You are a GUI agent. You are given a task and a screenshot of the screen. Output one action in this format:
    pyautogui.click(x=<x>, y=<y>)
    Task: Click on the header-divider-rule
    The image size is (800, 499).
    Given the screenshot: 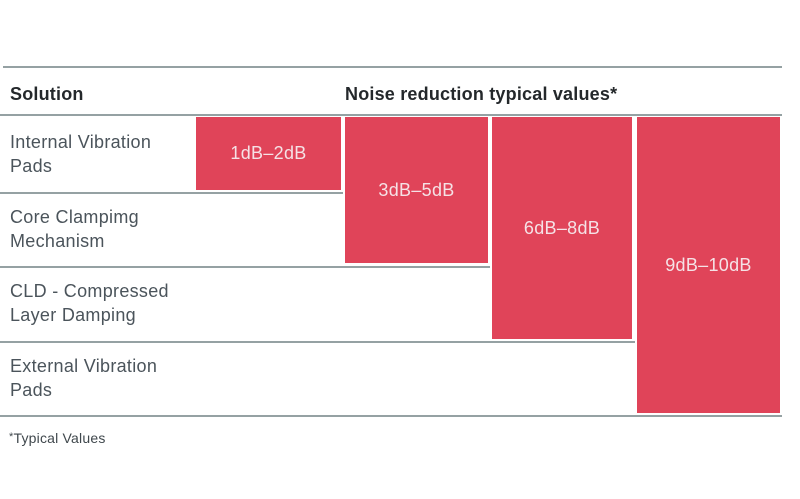 What is the action you would take?
    pyautogui.click(x=391, y=115)
    